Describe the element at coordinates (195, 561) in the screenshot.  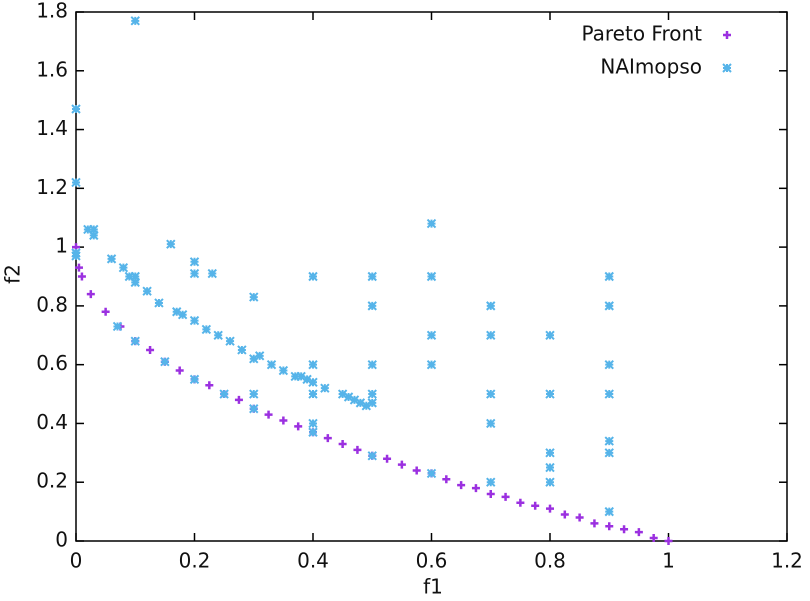
I see `x-tick-label: 0.2` at that location.